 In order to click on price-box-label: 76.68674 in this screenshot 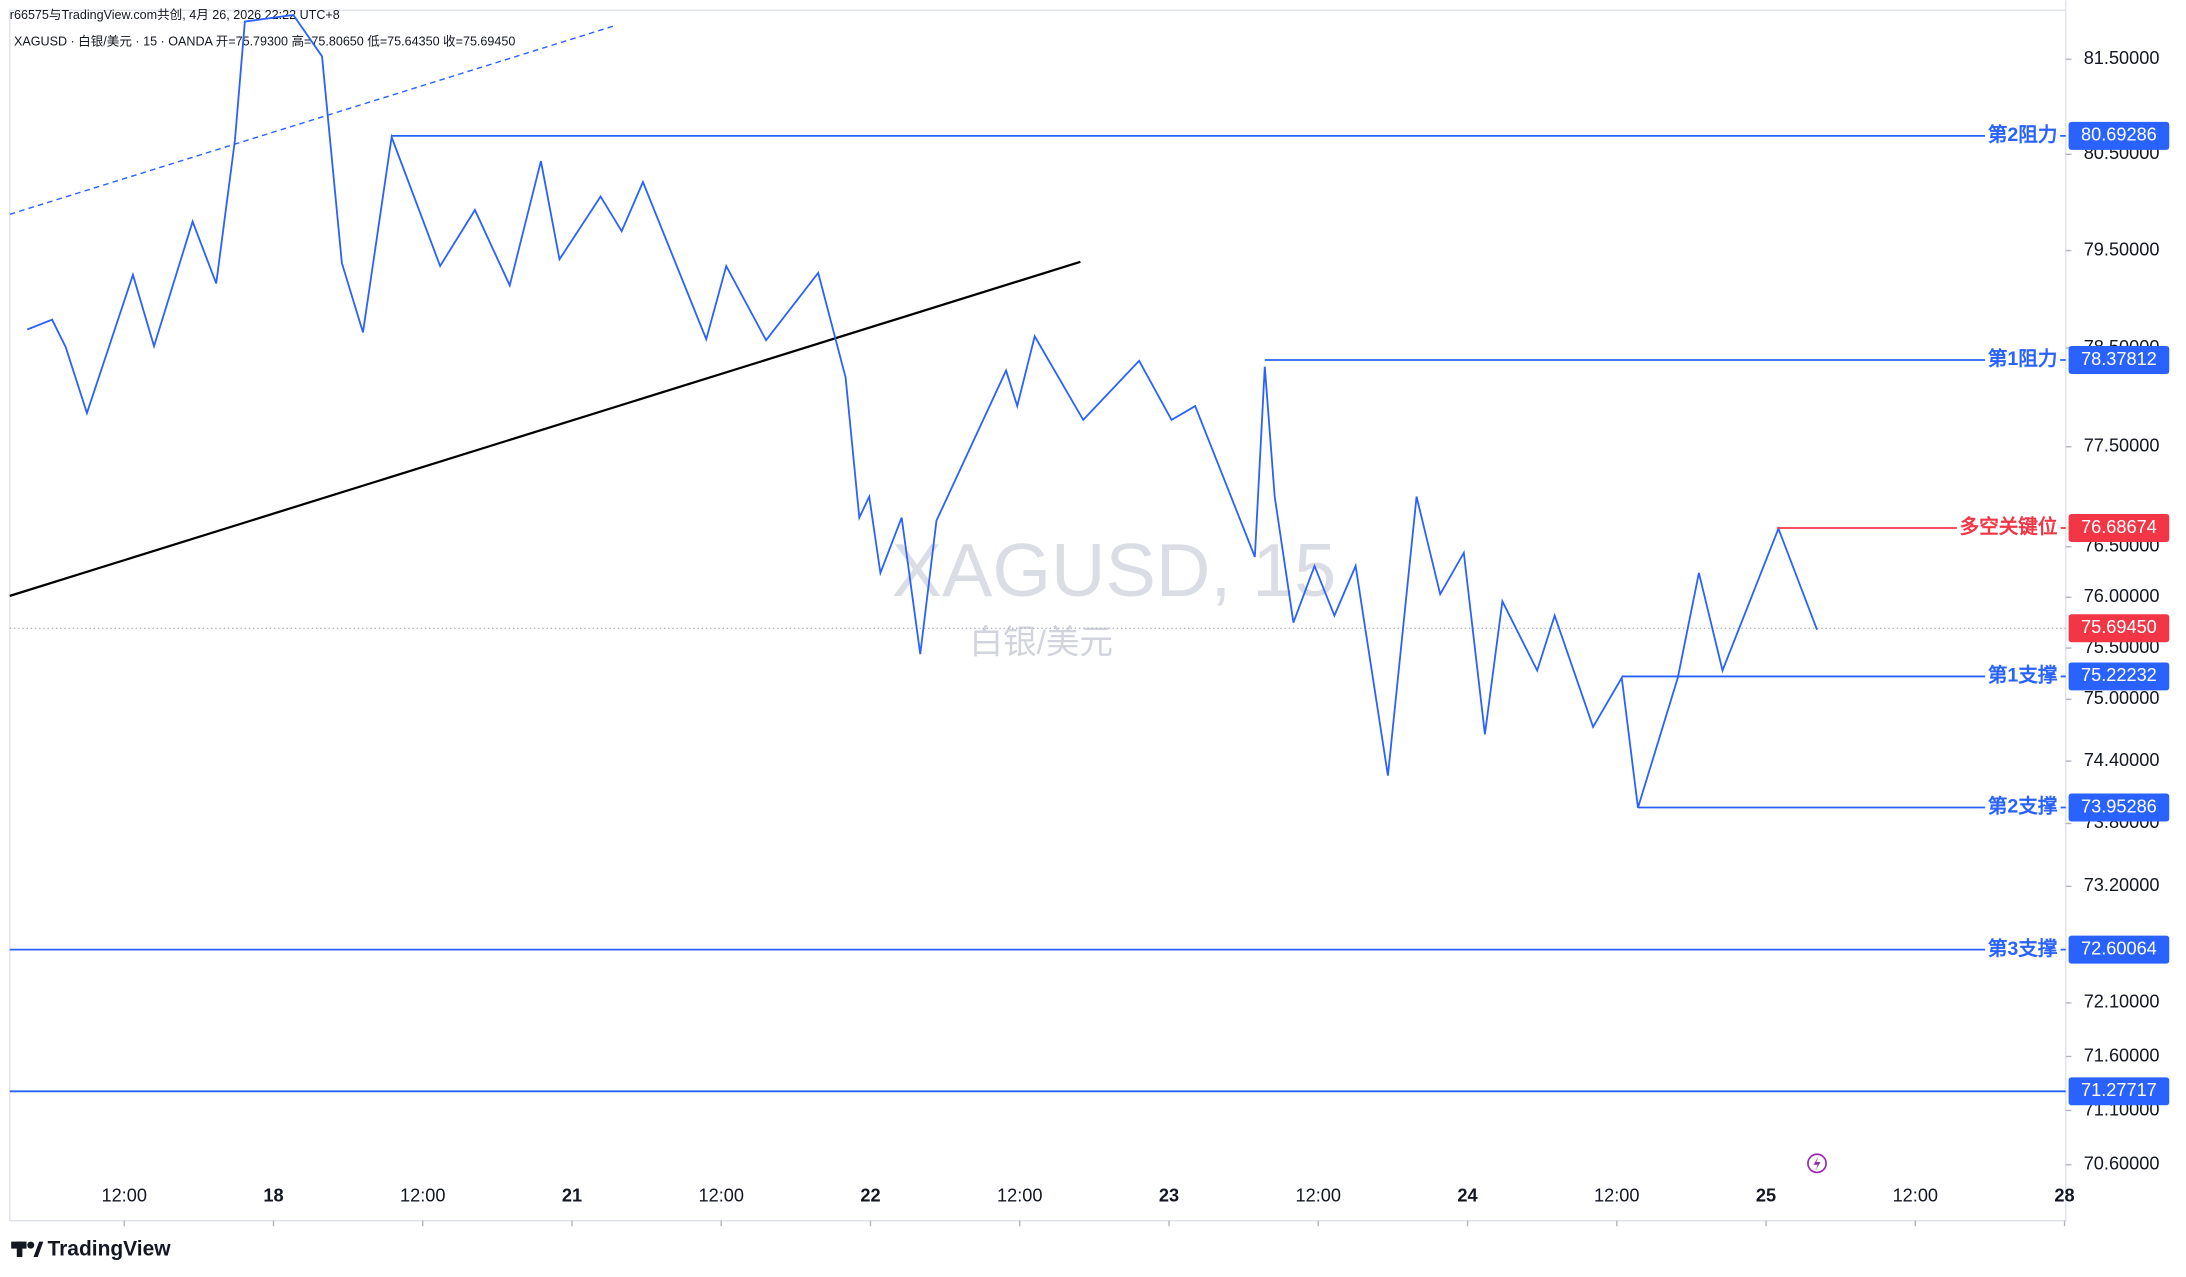, I will do `click(2119, 527)`.